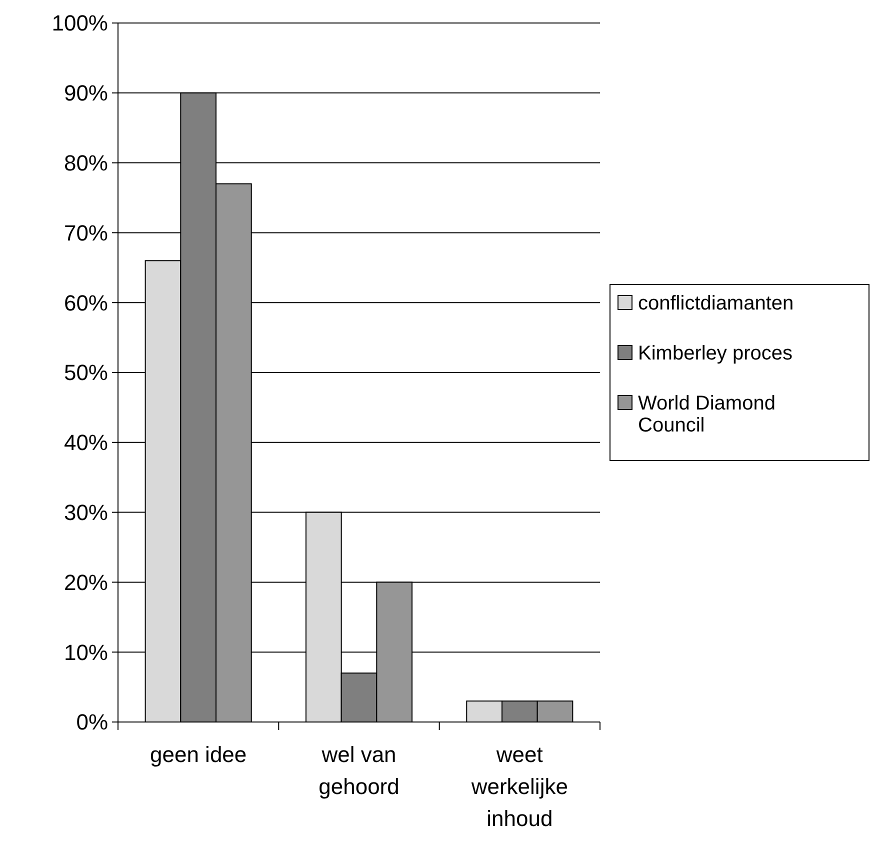  What do you see at coordinates (86, 303) in the screenshot?
I see `y-tick-label: 60%` at bounding box center [86, 303].